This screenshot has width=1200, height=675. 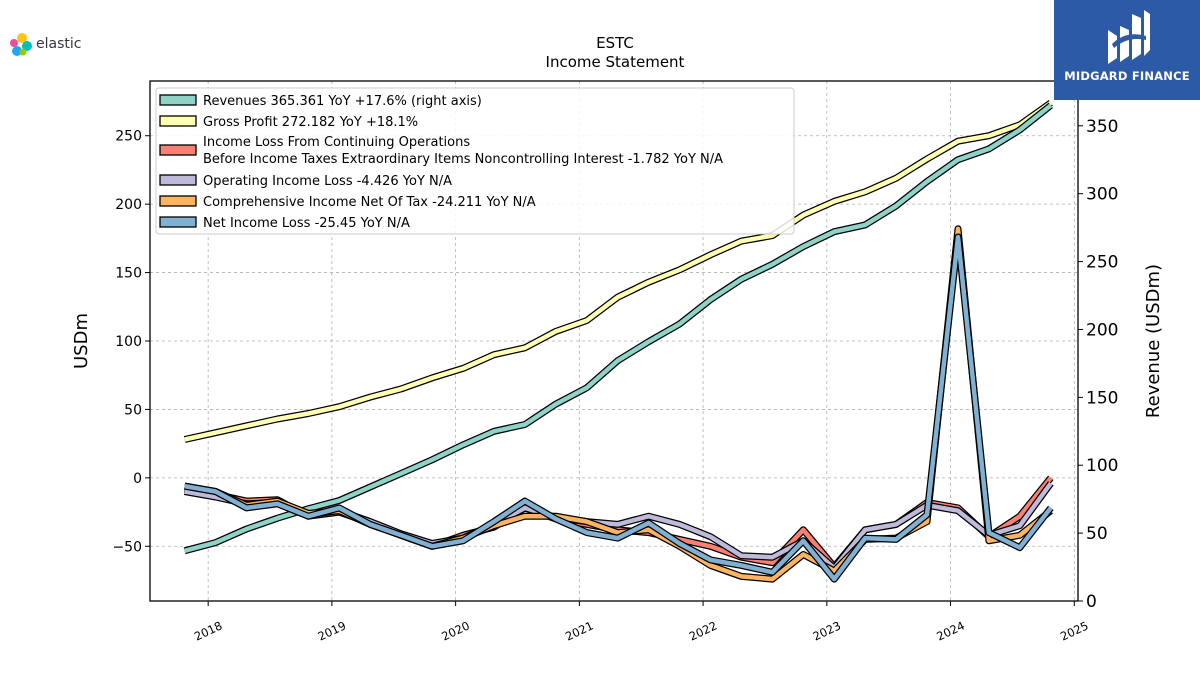 What do you see at coordinates (455, 630) in the screenshot?
I see `tick-label-x: 2020` at bounding box center [455, 630].